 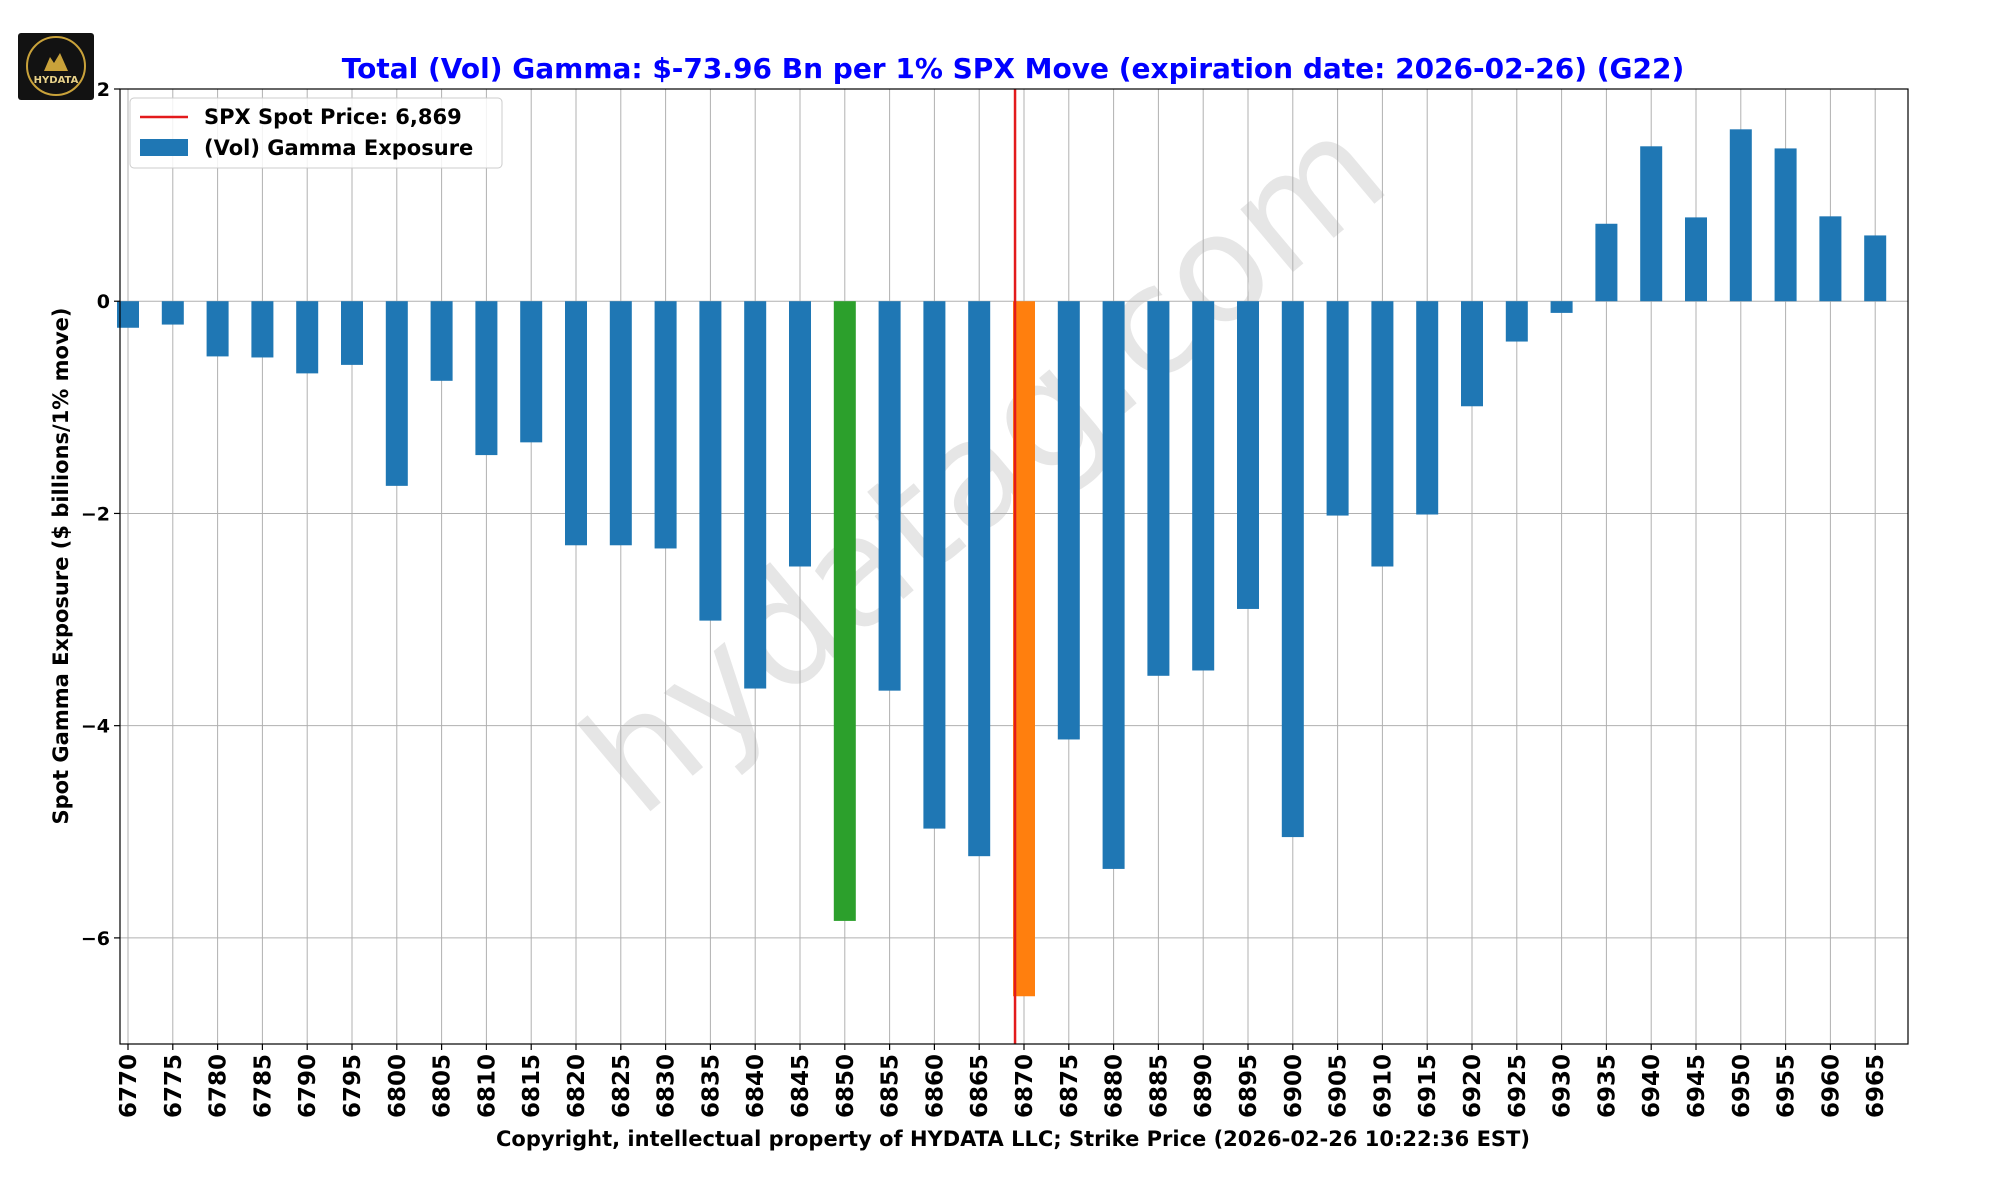 I want to click on x-tick-label: 6925, so click(x=1518, y=1086).